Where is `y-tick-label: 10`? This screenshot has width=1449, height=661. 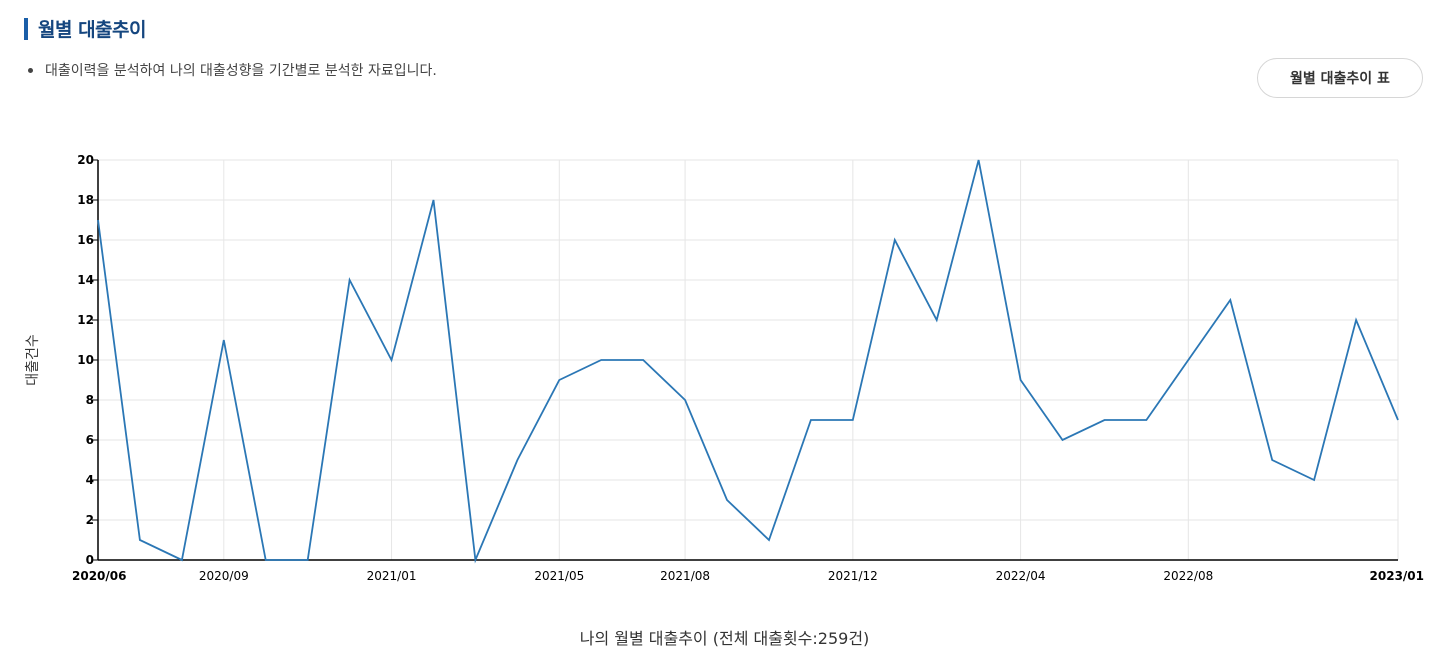
y-tick-label: 10 is located at coordinates (85, 360).